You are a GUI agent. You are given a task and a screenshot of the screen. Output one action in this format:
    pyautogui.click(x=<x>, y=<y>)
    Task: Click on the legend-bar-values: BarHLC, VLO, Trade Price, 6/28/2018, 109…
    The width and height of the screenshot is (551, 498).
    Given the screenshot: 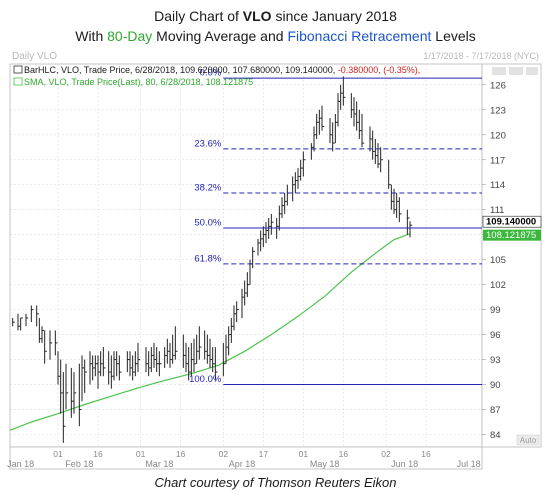 What is the action you would take?
    pyautogui.click(x=181, y=70)
    